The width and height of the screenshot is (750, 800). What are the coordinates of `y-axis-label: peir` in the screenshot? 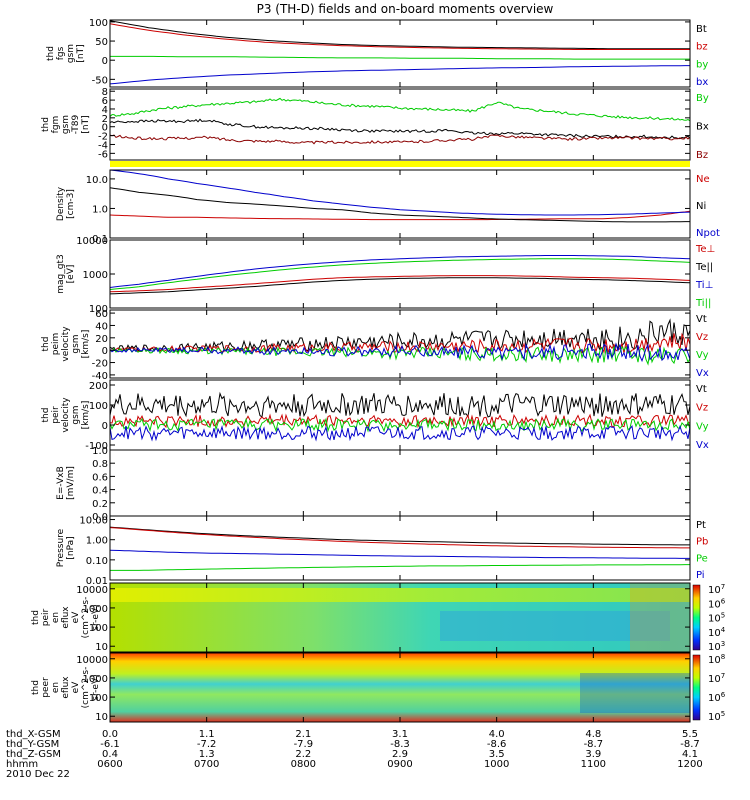 It's located at (56, 415).